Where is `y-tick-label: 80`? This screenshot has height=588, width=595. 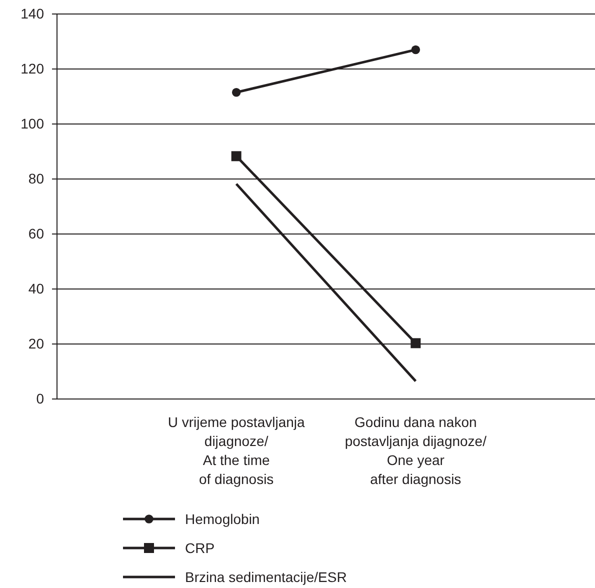
y-tick-label: 80 is located at coordinates (36, 178).